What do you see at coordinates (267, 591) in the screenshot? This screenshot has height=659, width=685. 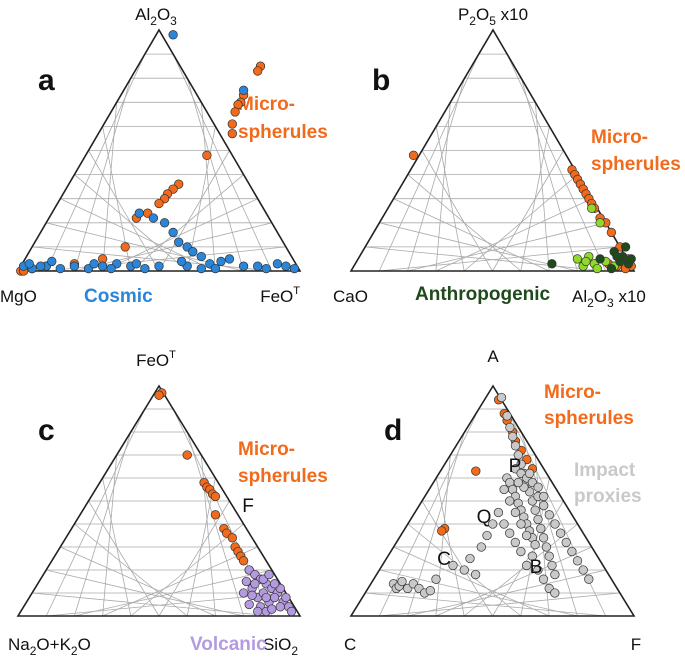 I see `series-volcanic` at bounding box center [267, 591].